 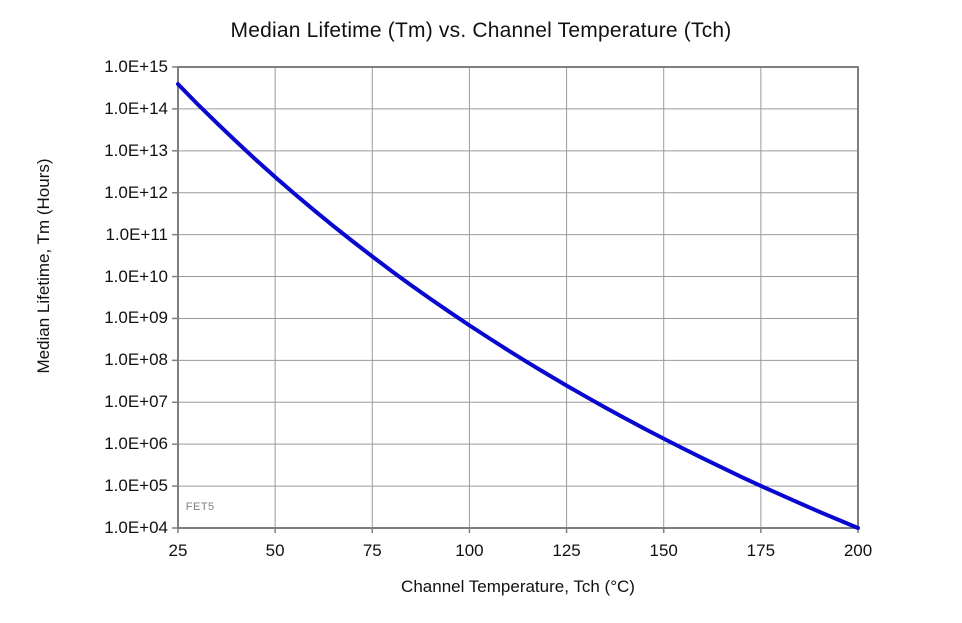 I want to click on x-axis-title: Channel Temperature, Tch (°C), so click(x=518, y=586).